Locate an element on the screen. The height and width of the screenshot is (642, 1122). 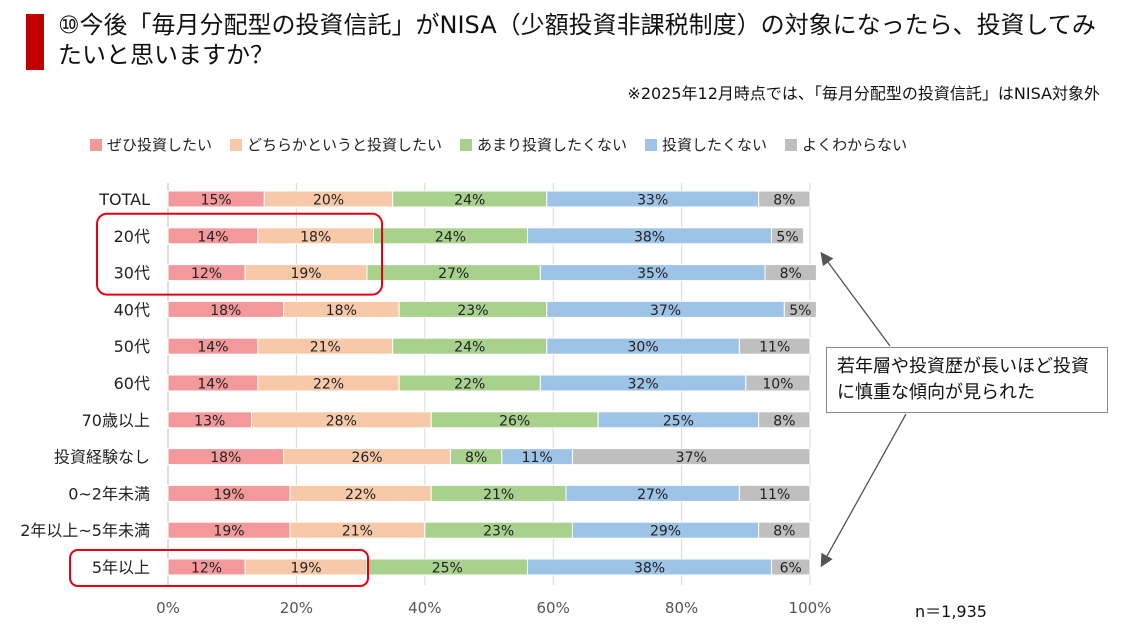
data-label: 15% is located at coordinates (216, 201).